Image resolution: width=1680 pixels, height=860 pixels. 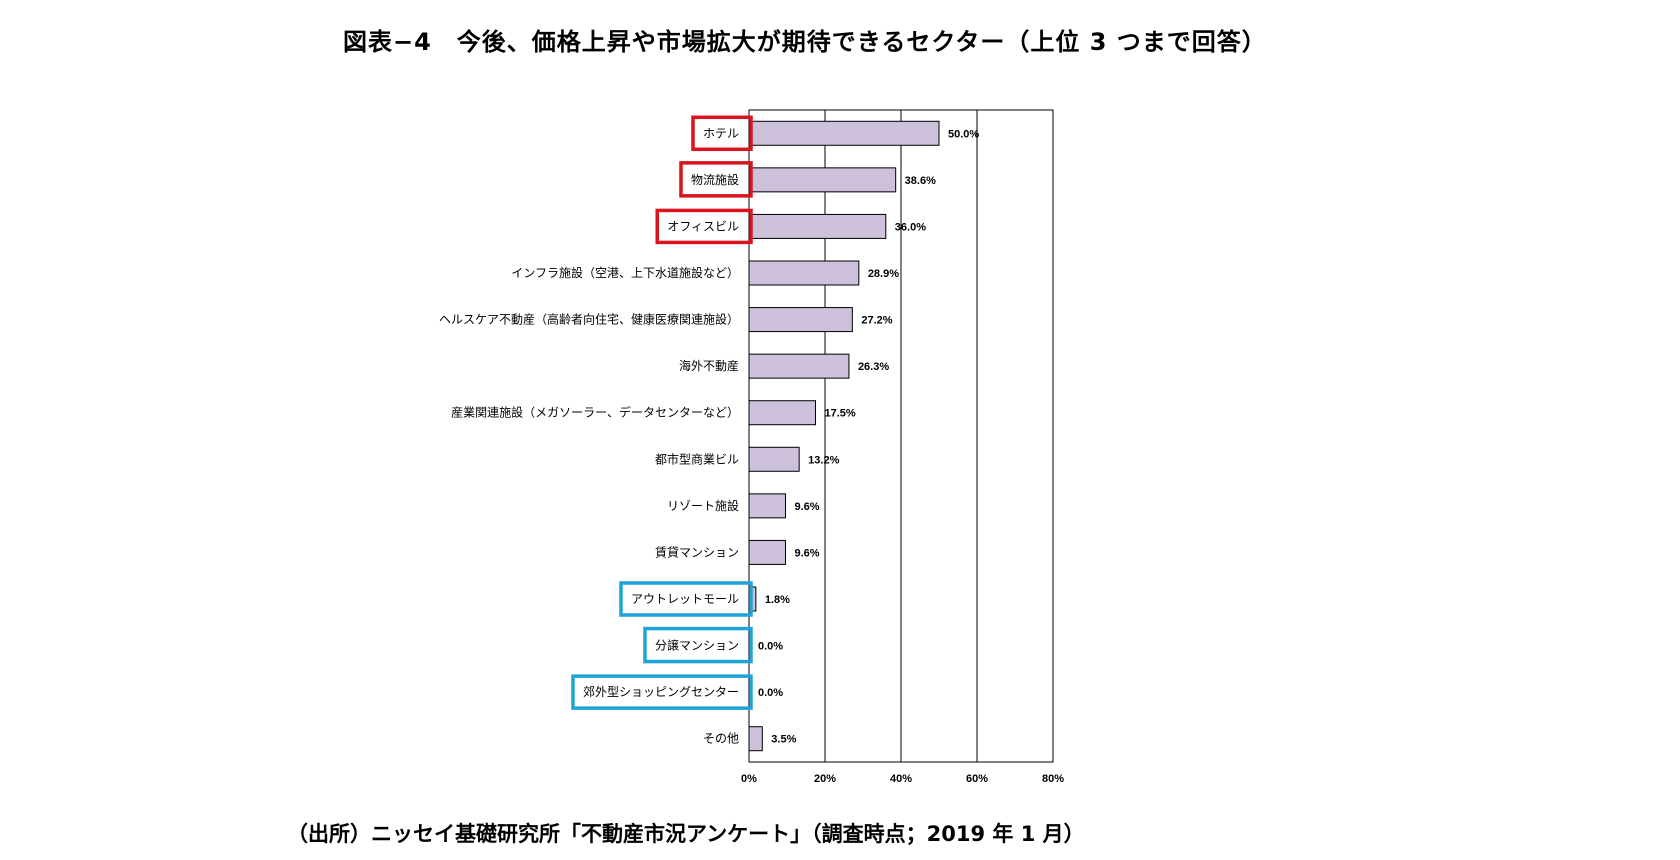 What do you see at coordinates (963, 134) in the screenshot?
I see `value-label: 50.0%` at bounding box center [963, 134].